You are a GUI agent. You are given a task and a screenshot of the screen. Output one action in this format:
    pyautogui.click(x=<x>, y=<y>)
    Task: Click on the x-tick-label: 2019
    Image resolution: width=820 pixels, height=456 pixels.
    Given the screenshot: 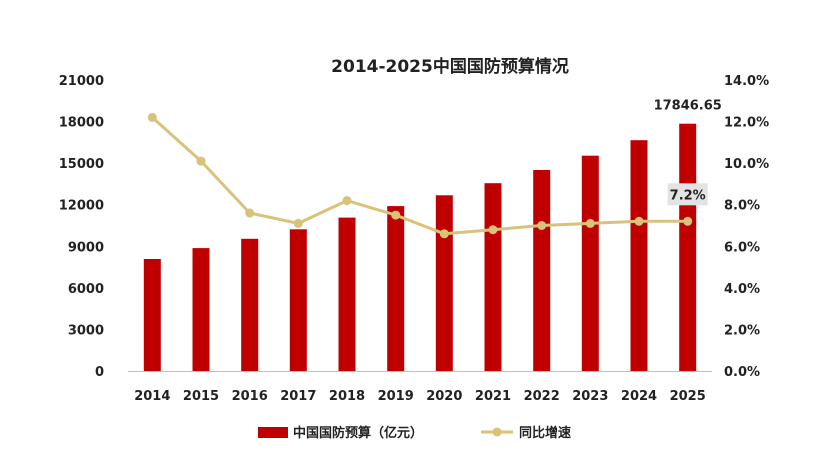 What is the action you would take?
    pyautogui.click(x=396, y=396)
    